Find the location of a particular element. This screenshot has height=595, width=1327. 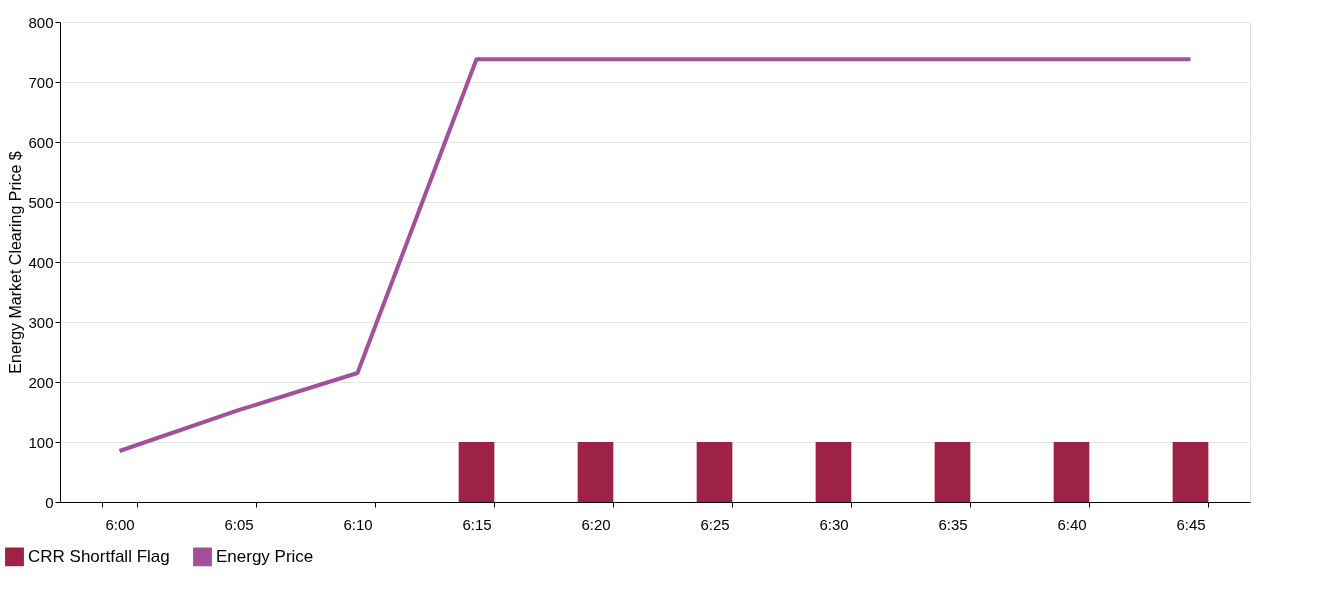

y-tick-label: 400 is located at coordinates (41, 262).